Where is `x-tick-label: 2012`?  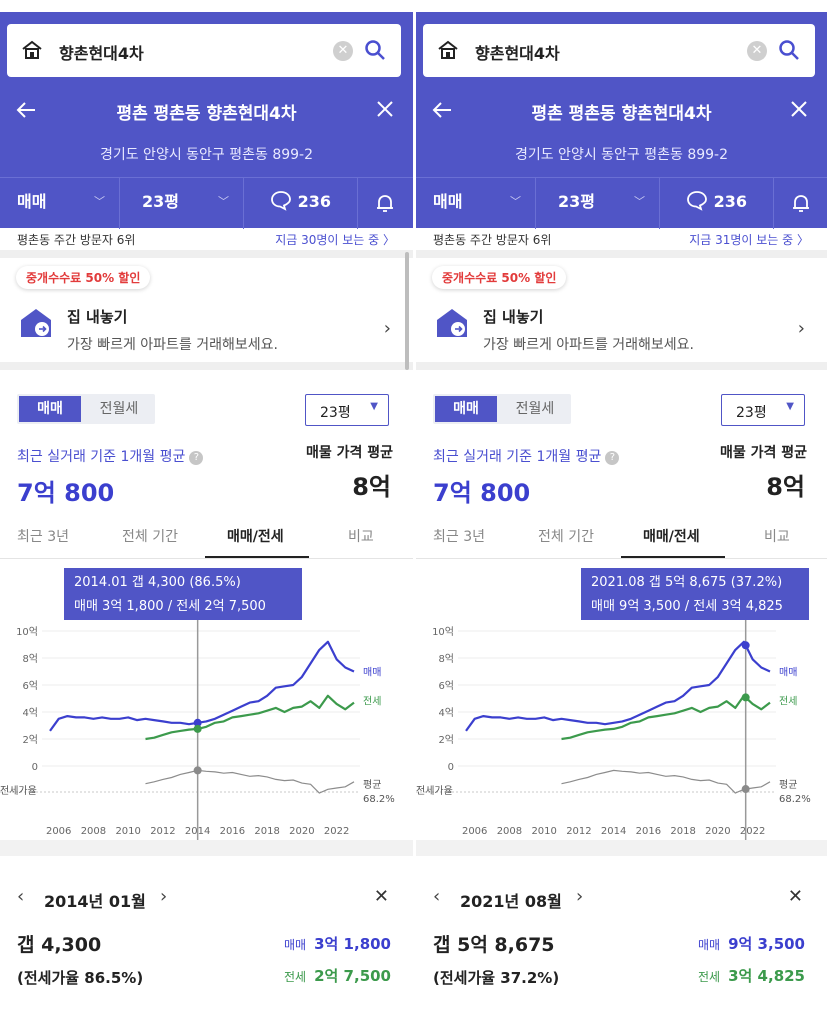 x-tick-label: 2012 is located at coordinates (162, 831).